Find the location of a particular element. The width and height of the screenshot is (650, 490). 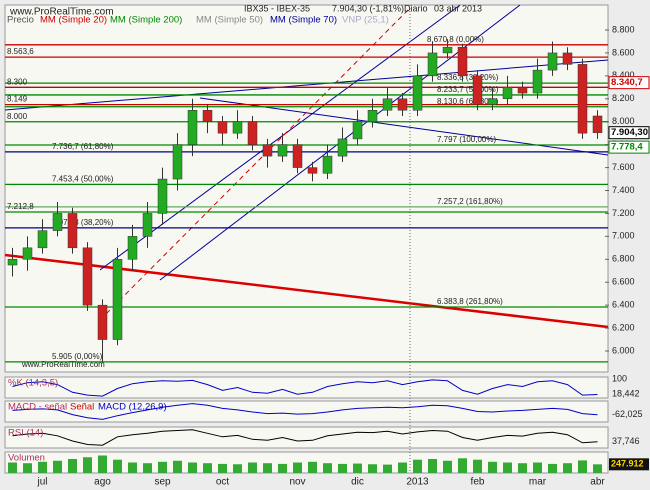

trend-line is located at coordinates (306, 291).